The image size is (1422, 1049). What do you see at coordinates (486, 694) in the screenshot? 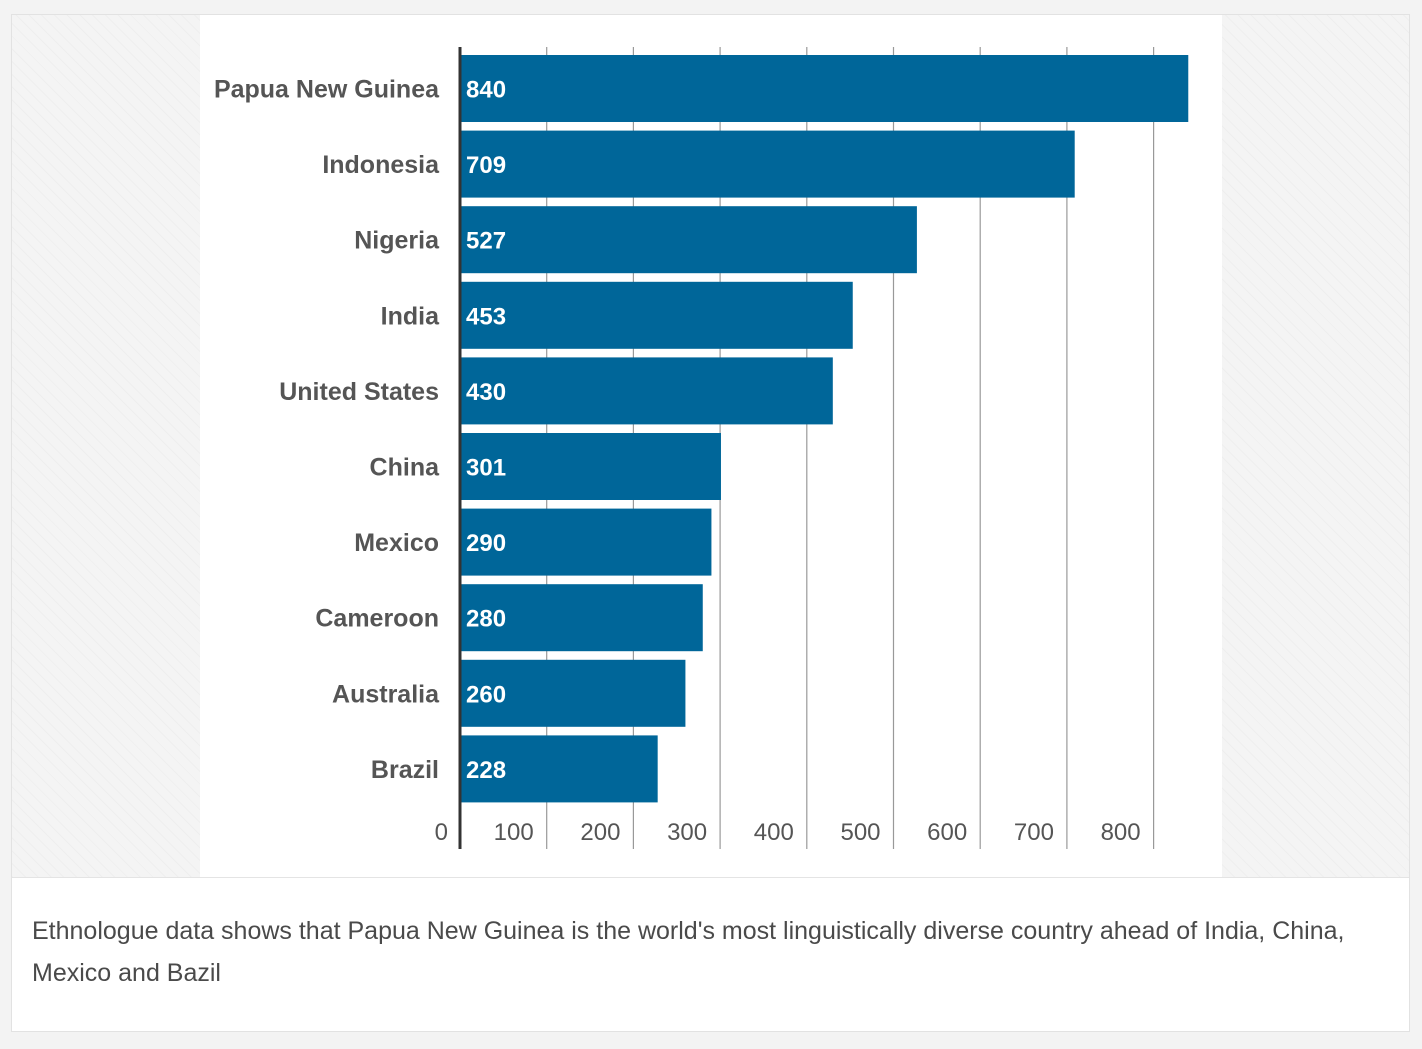
I see `data-label: 260` at bounding box center [486, 694].